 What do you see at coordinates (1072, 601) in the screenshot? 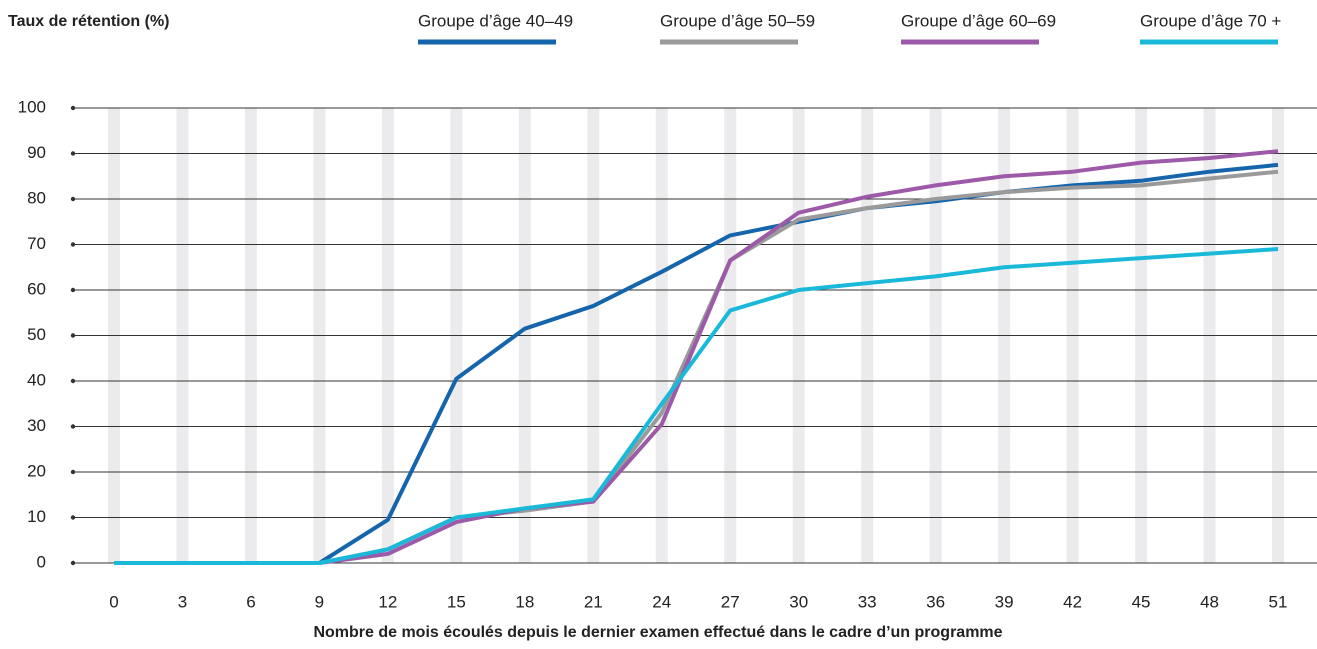
I see `x-tick-label: 42` at bounding box center [1072, 601].